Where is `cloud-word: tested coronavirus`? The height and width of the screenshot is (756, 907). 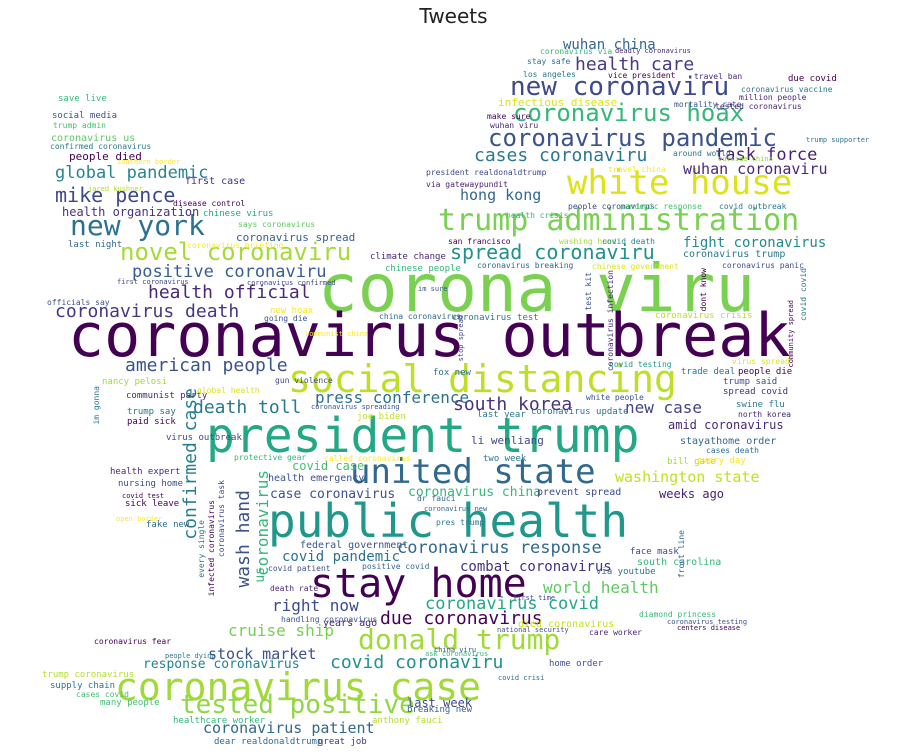 cloud-word: tested coronavirus is located at coordinates (758, 106).